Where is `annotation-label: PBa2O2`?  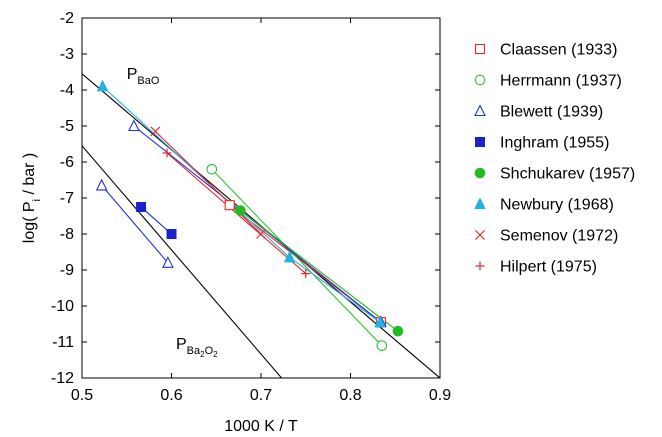 annotation-label: PBa2O2 is located at coordinates (197, 347).